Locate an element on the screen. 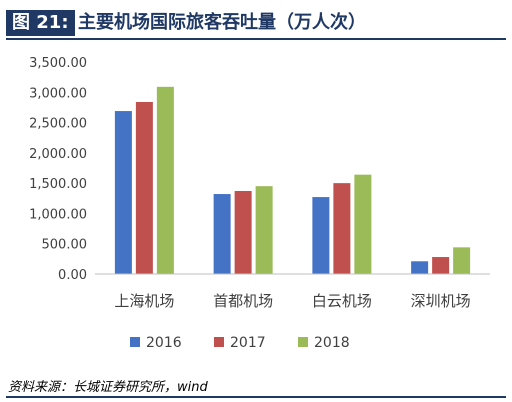 The width and height of the screenshot is (512, 402). legend-label-2016: 2016 is located at coordinates (164, 343).